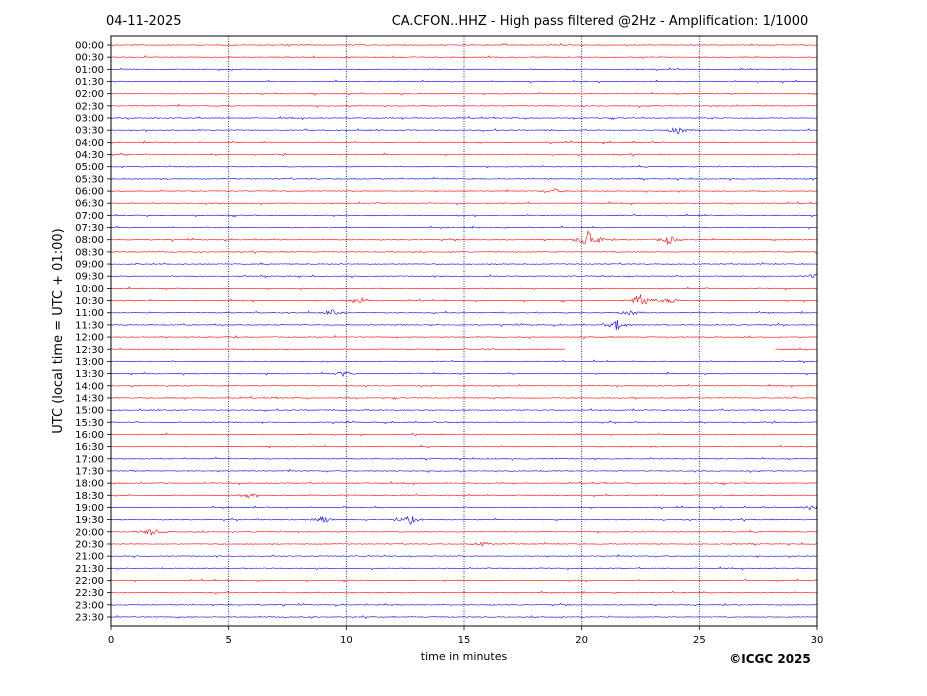  What do you see at coordinates (464, 337) in the screenshot?
I see `trace-12:00` at bounding box center [464, 337].